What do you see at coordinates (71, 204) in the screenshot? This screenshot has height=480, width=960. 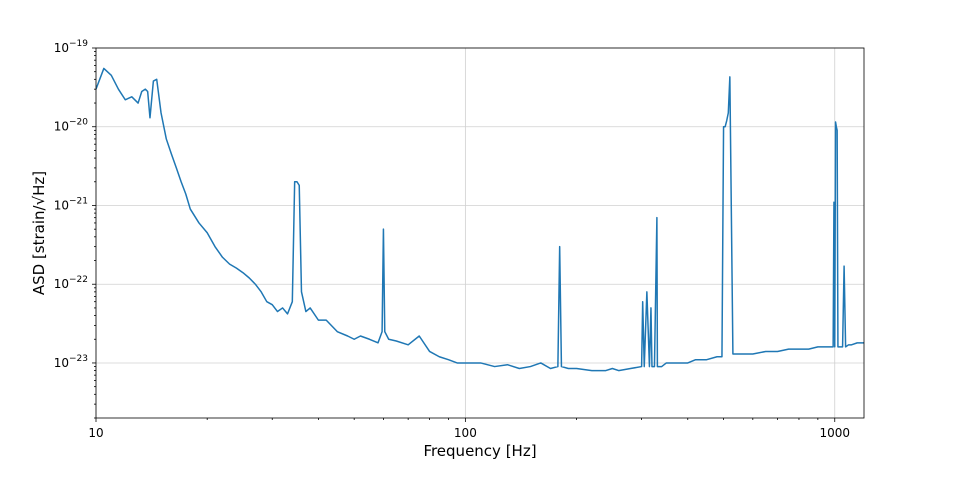 I see `y-tick-label: 10−21` at bounding box center [71, 204].